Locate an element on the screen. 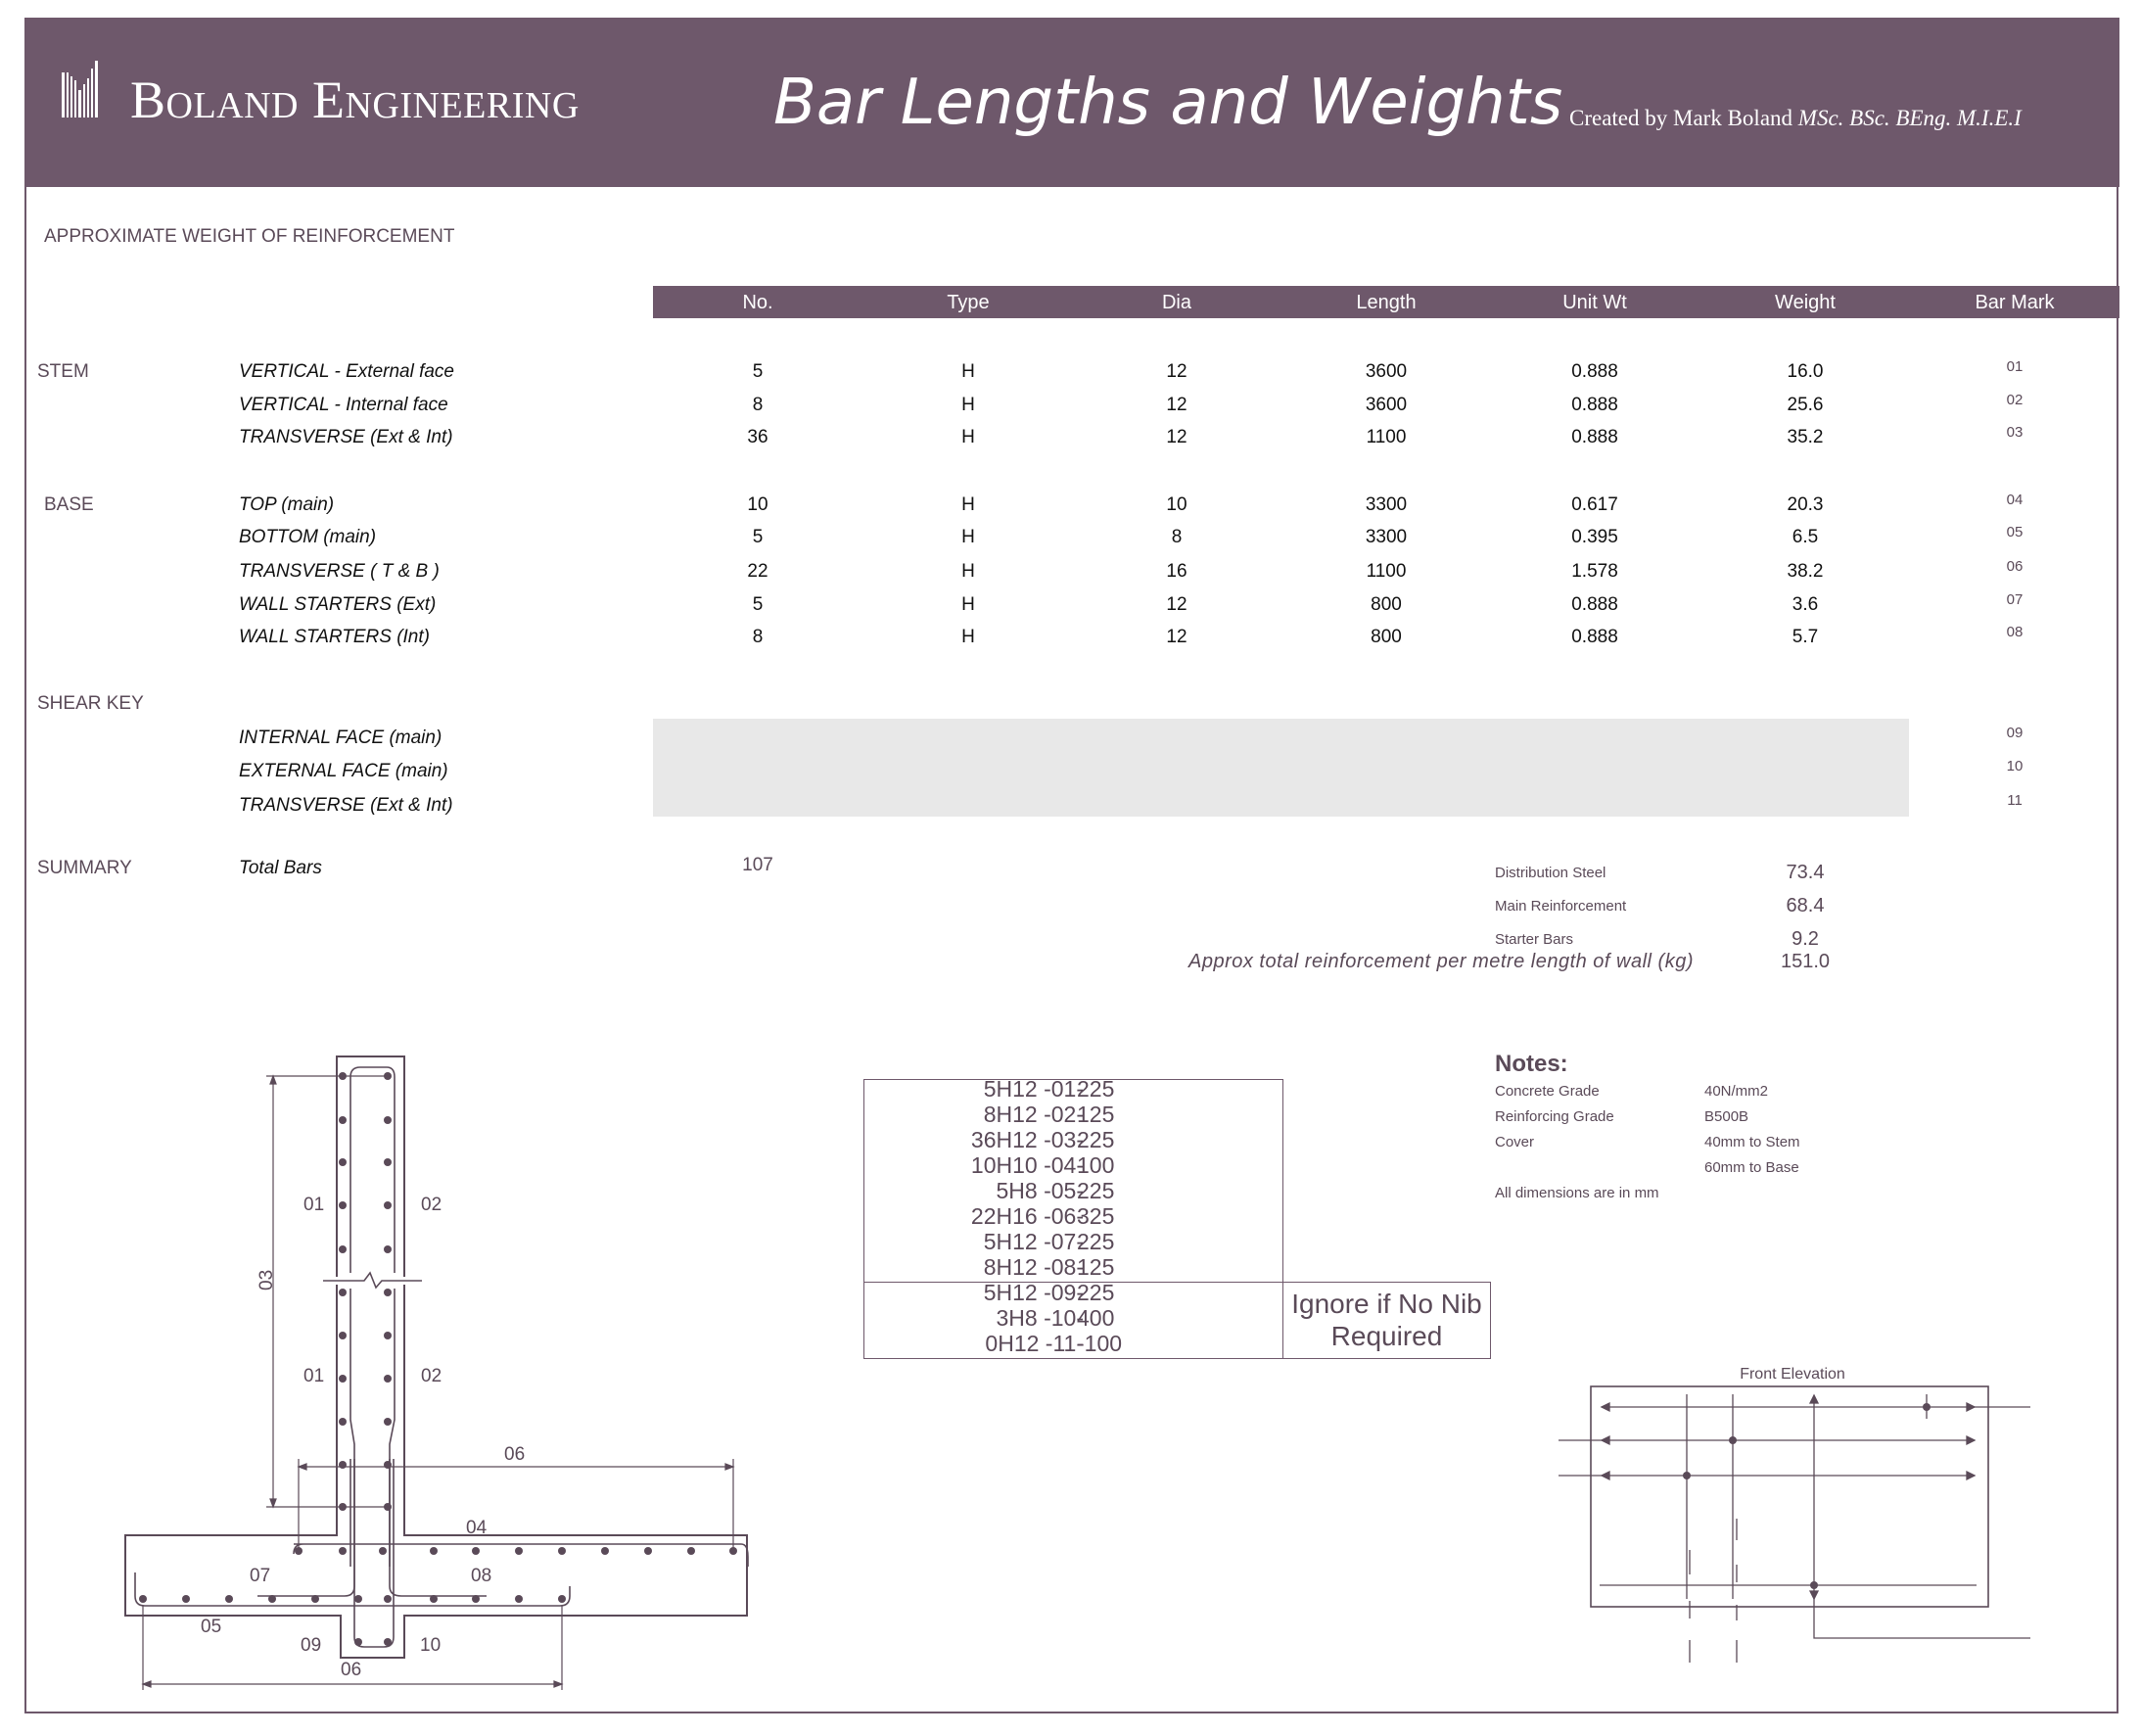 The width and height of the screenshot is (2141, 1736). bar-spacing: 400 is located at coordinates (1096, 1318).